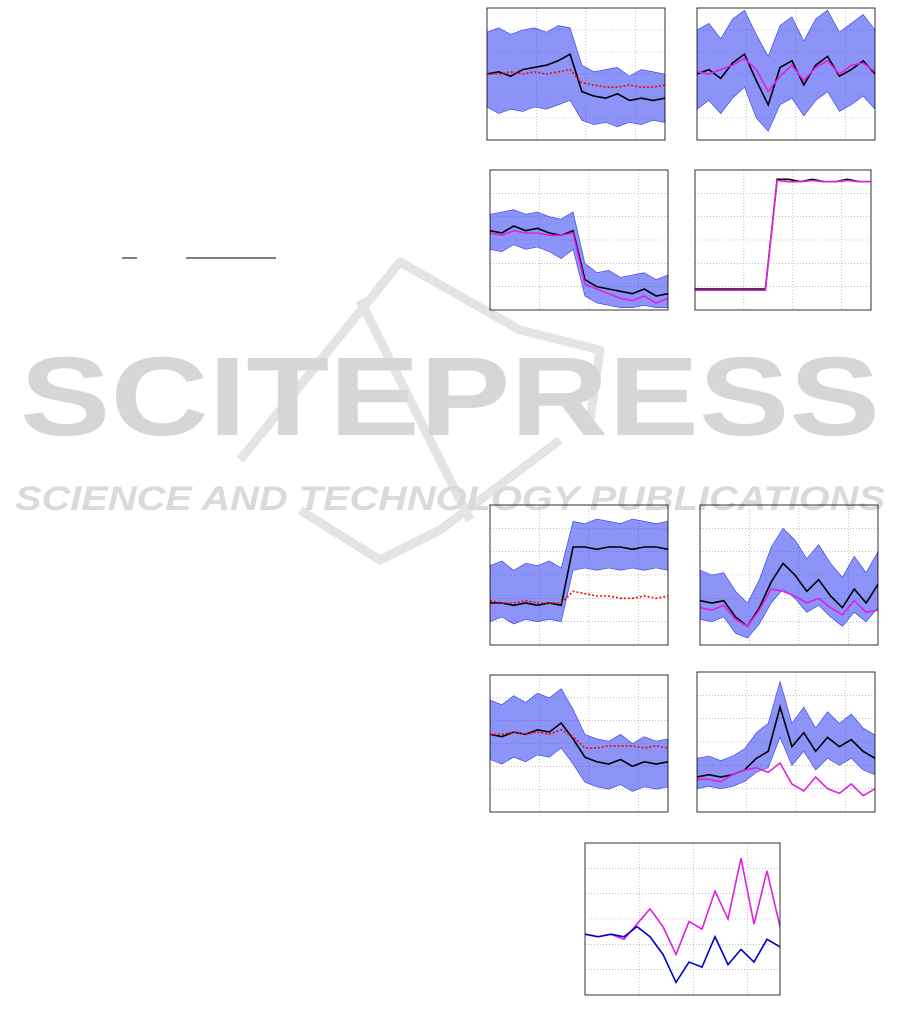  I want to click on watermark-logo, so click(420, 411).